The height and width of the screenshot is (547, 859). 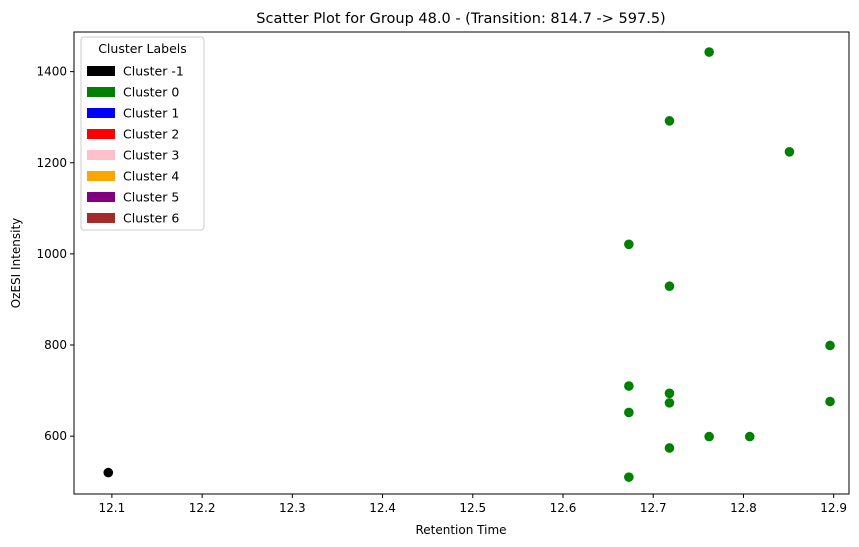 I want to click on x-tick-label: 12.5, so click(x=472, y=508).